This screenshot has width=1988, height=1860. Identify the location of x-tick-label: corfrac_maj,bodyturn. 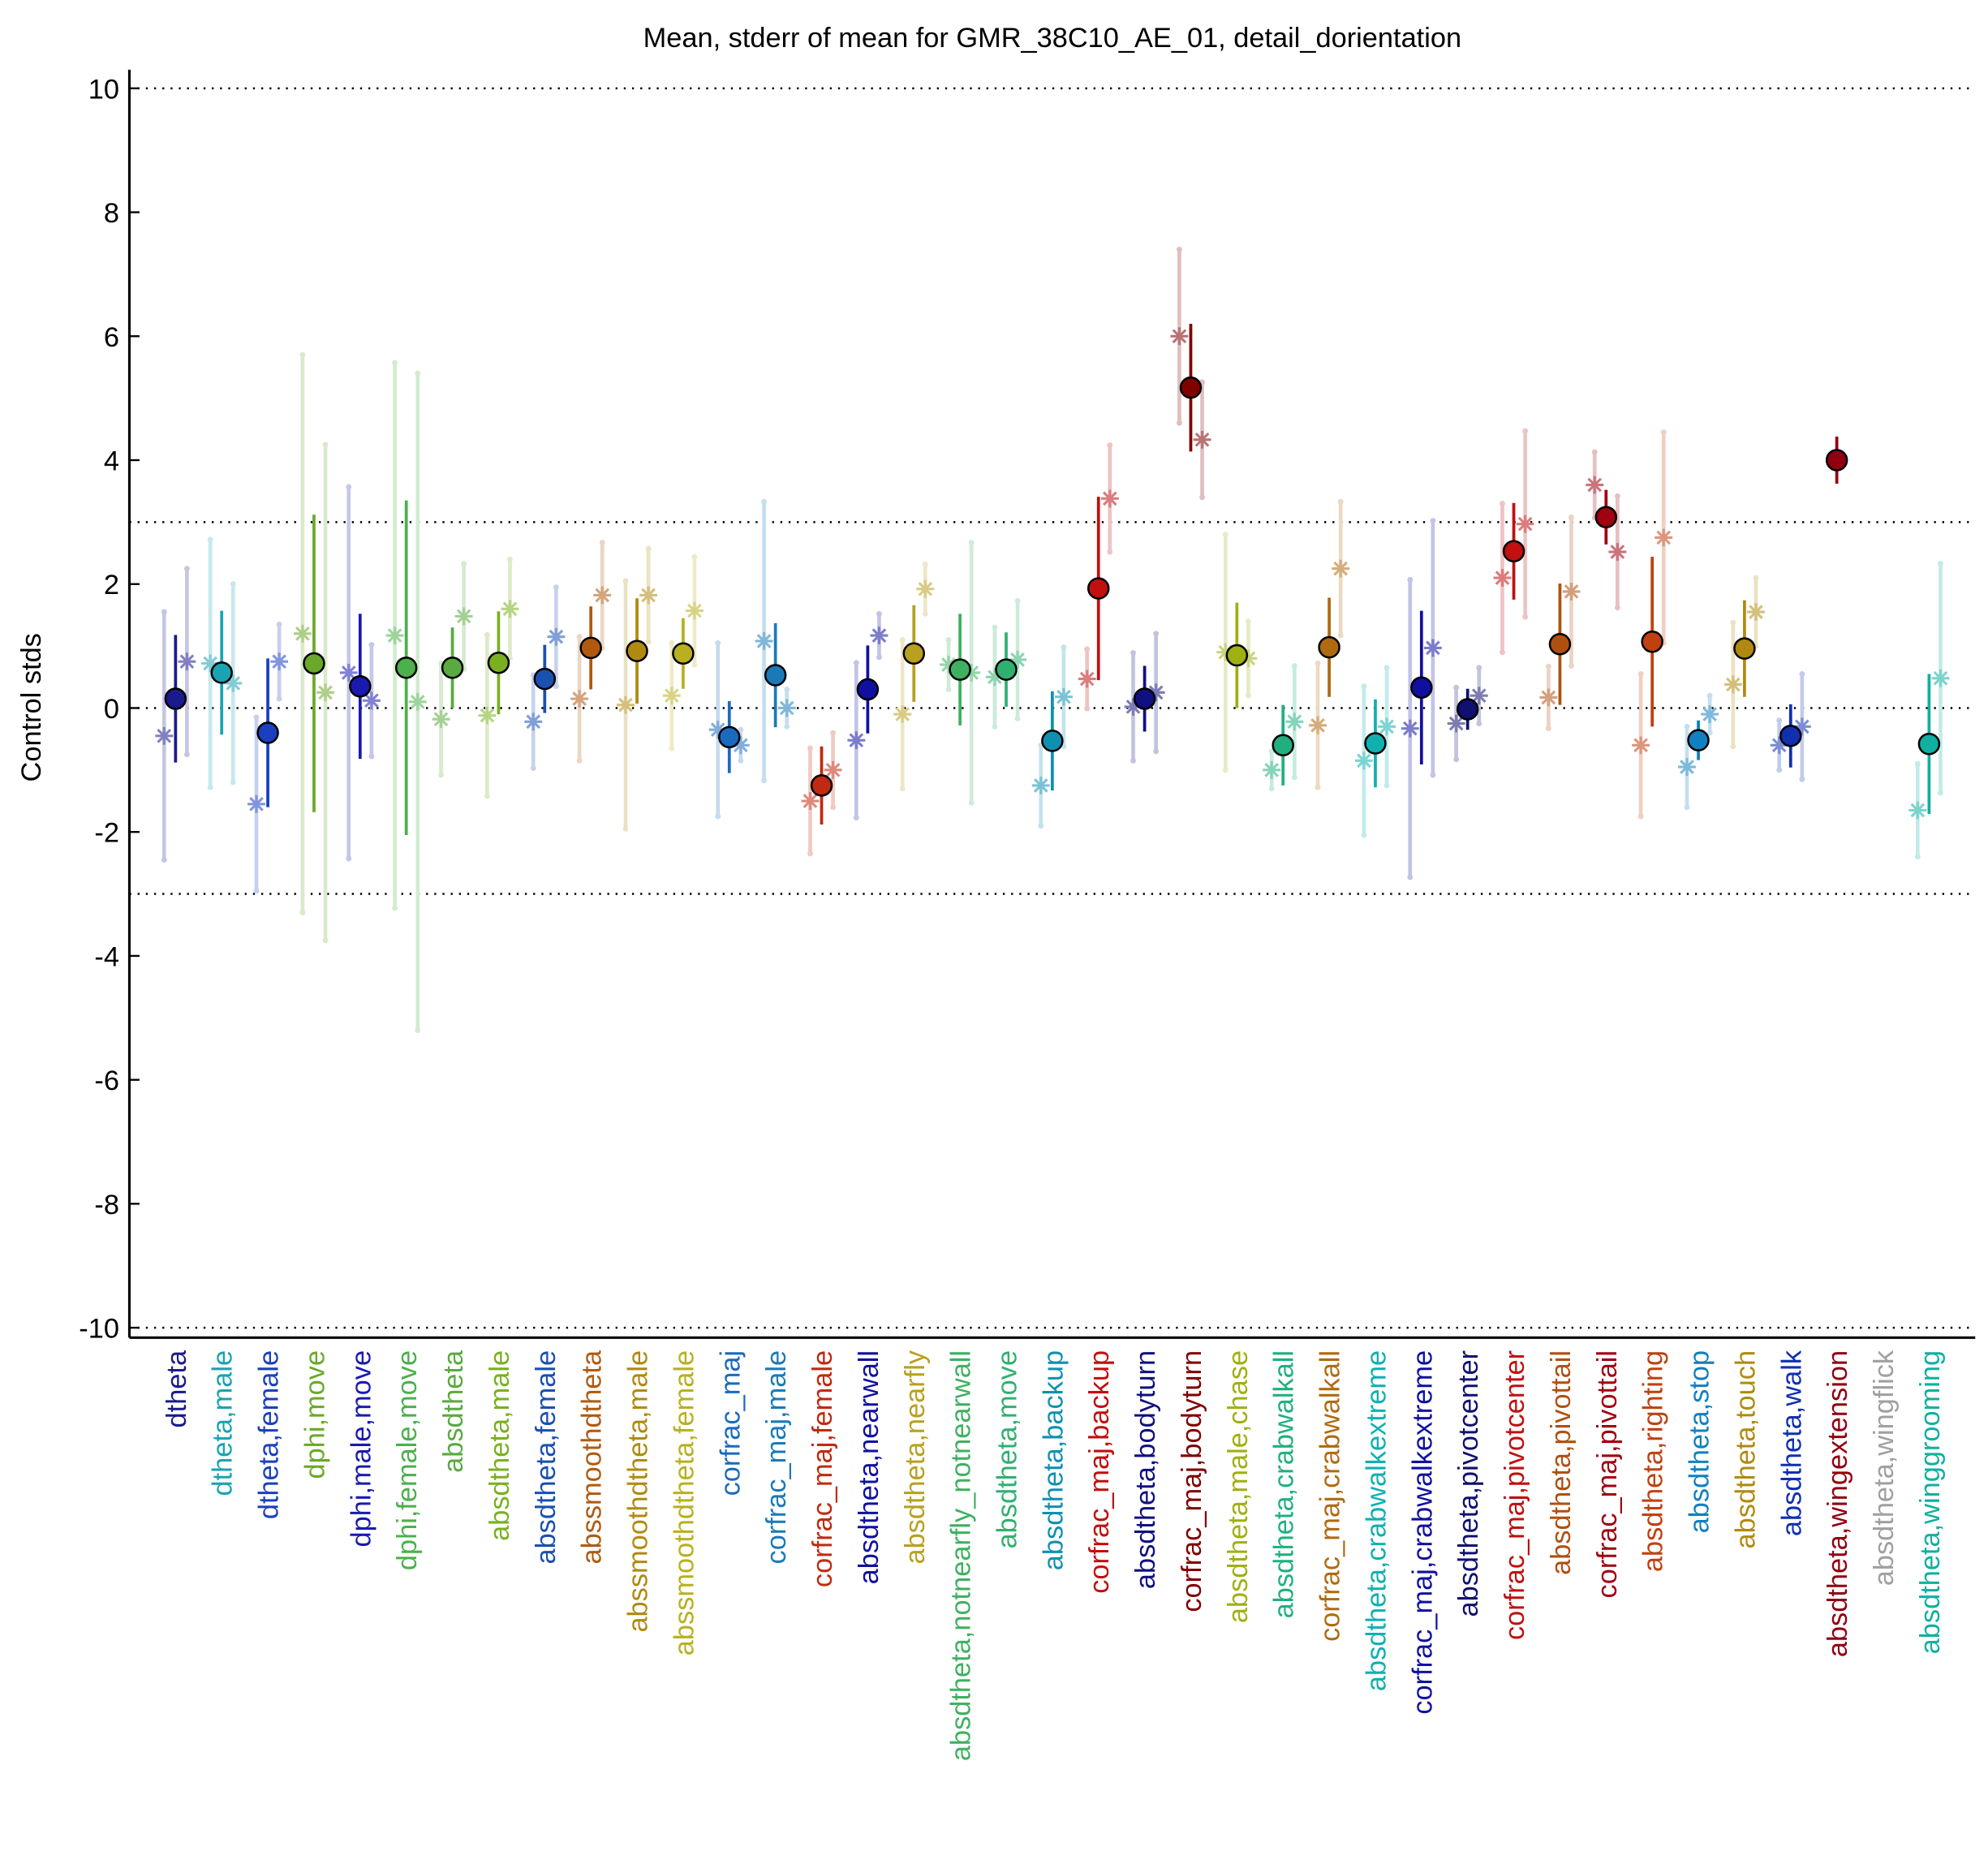
(1192, 1481).